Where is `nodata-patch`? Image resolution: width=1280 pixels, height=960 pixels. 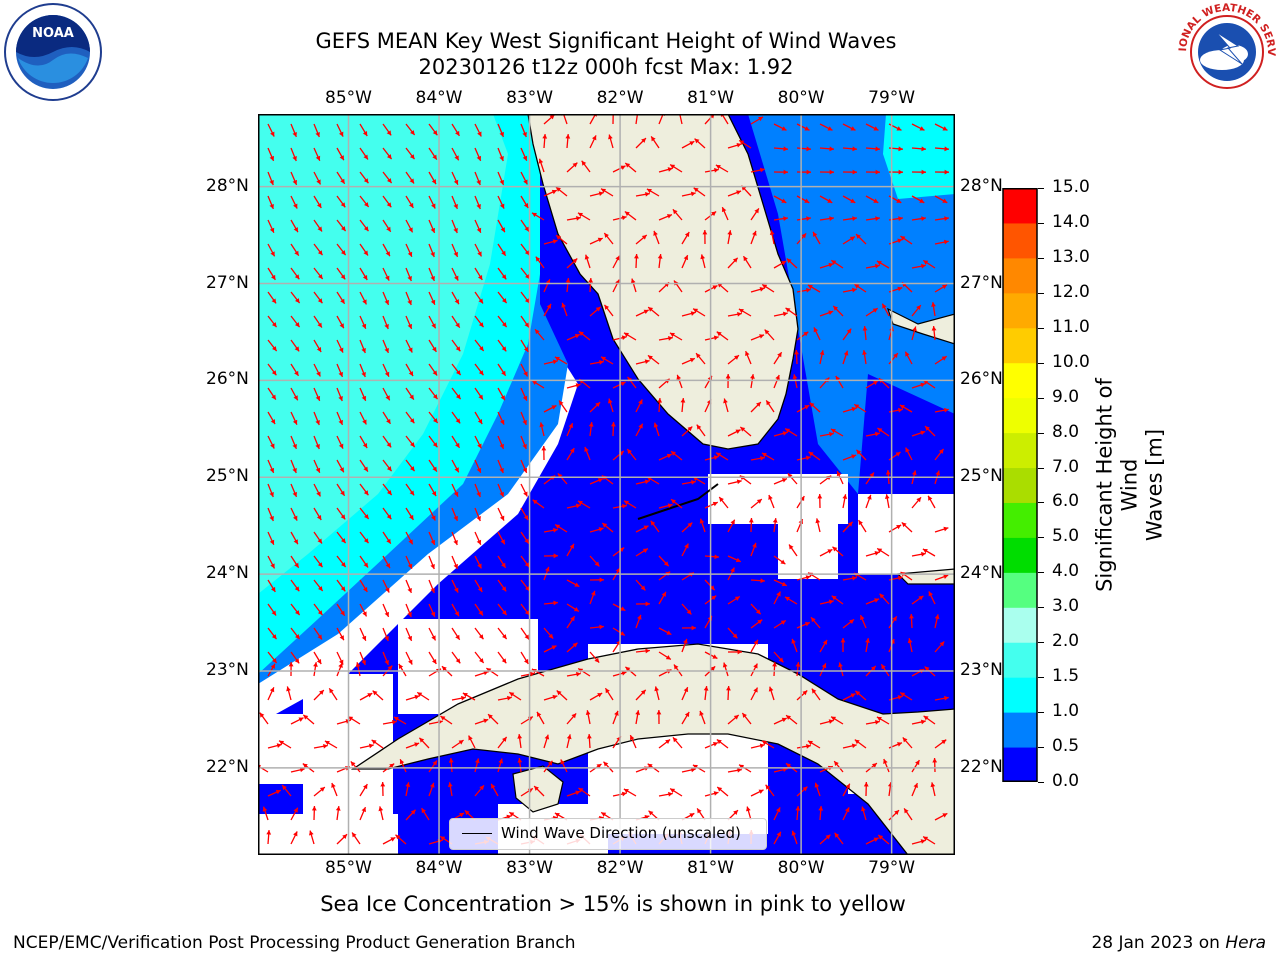
nodata-patch is located at coordinates (906, 534).